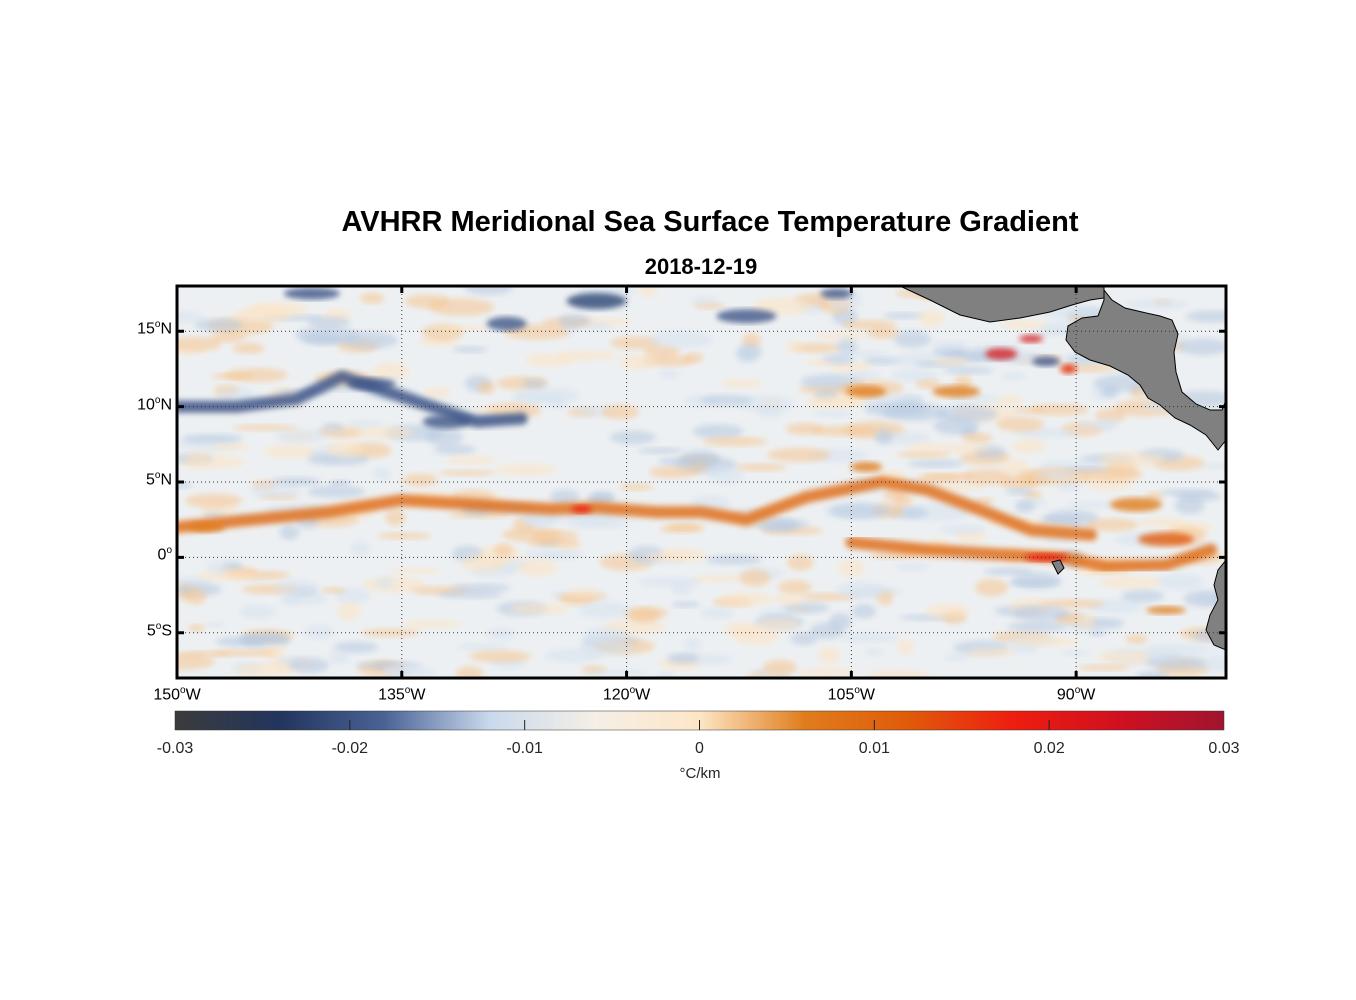  Describe the element at coordinates (1215, 605) in the screenshot. I see `land-south-america` at that location.